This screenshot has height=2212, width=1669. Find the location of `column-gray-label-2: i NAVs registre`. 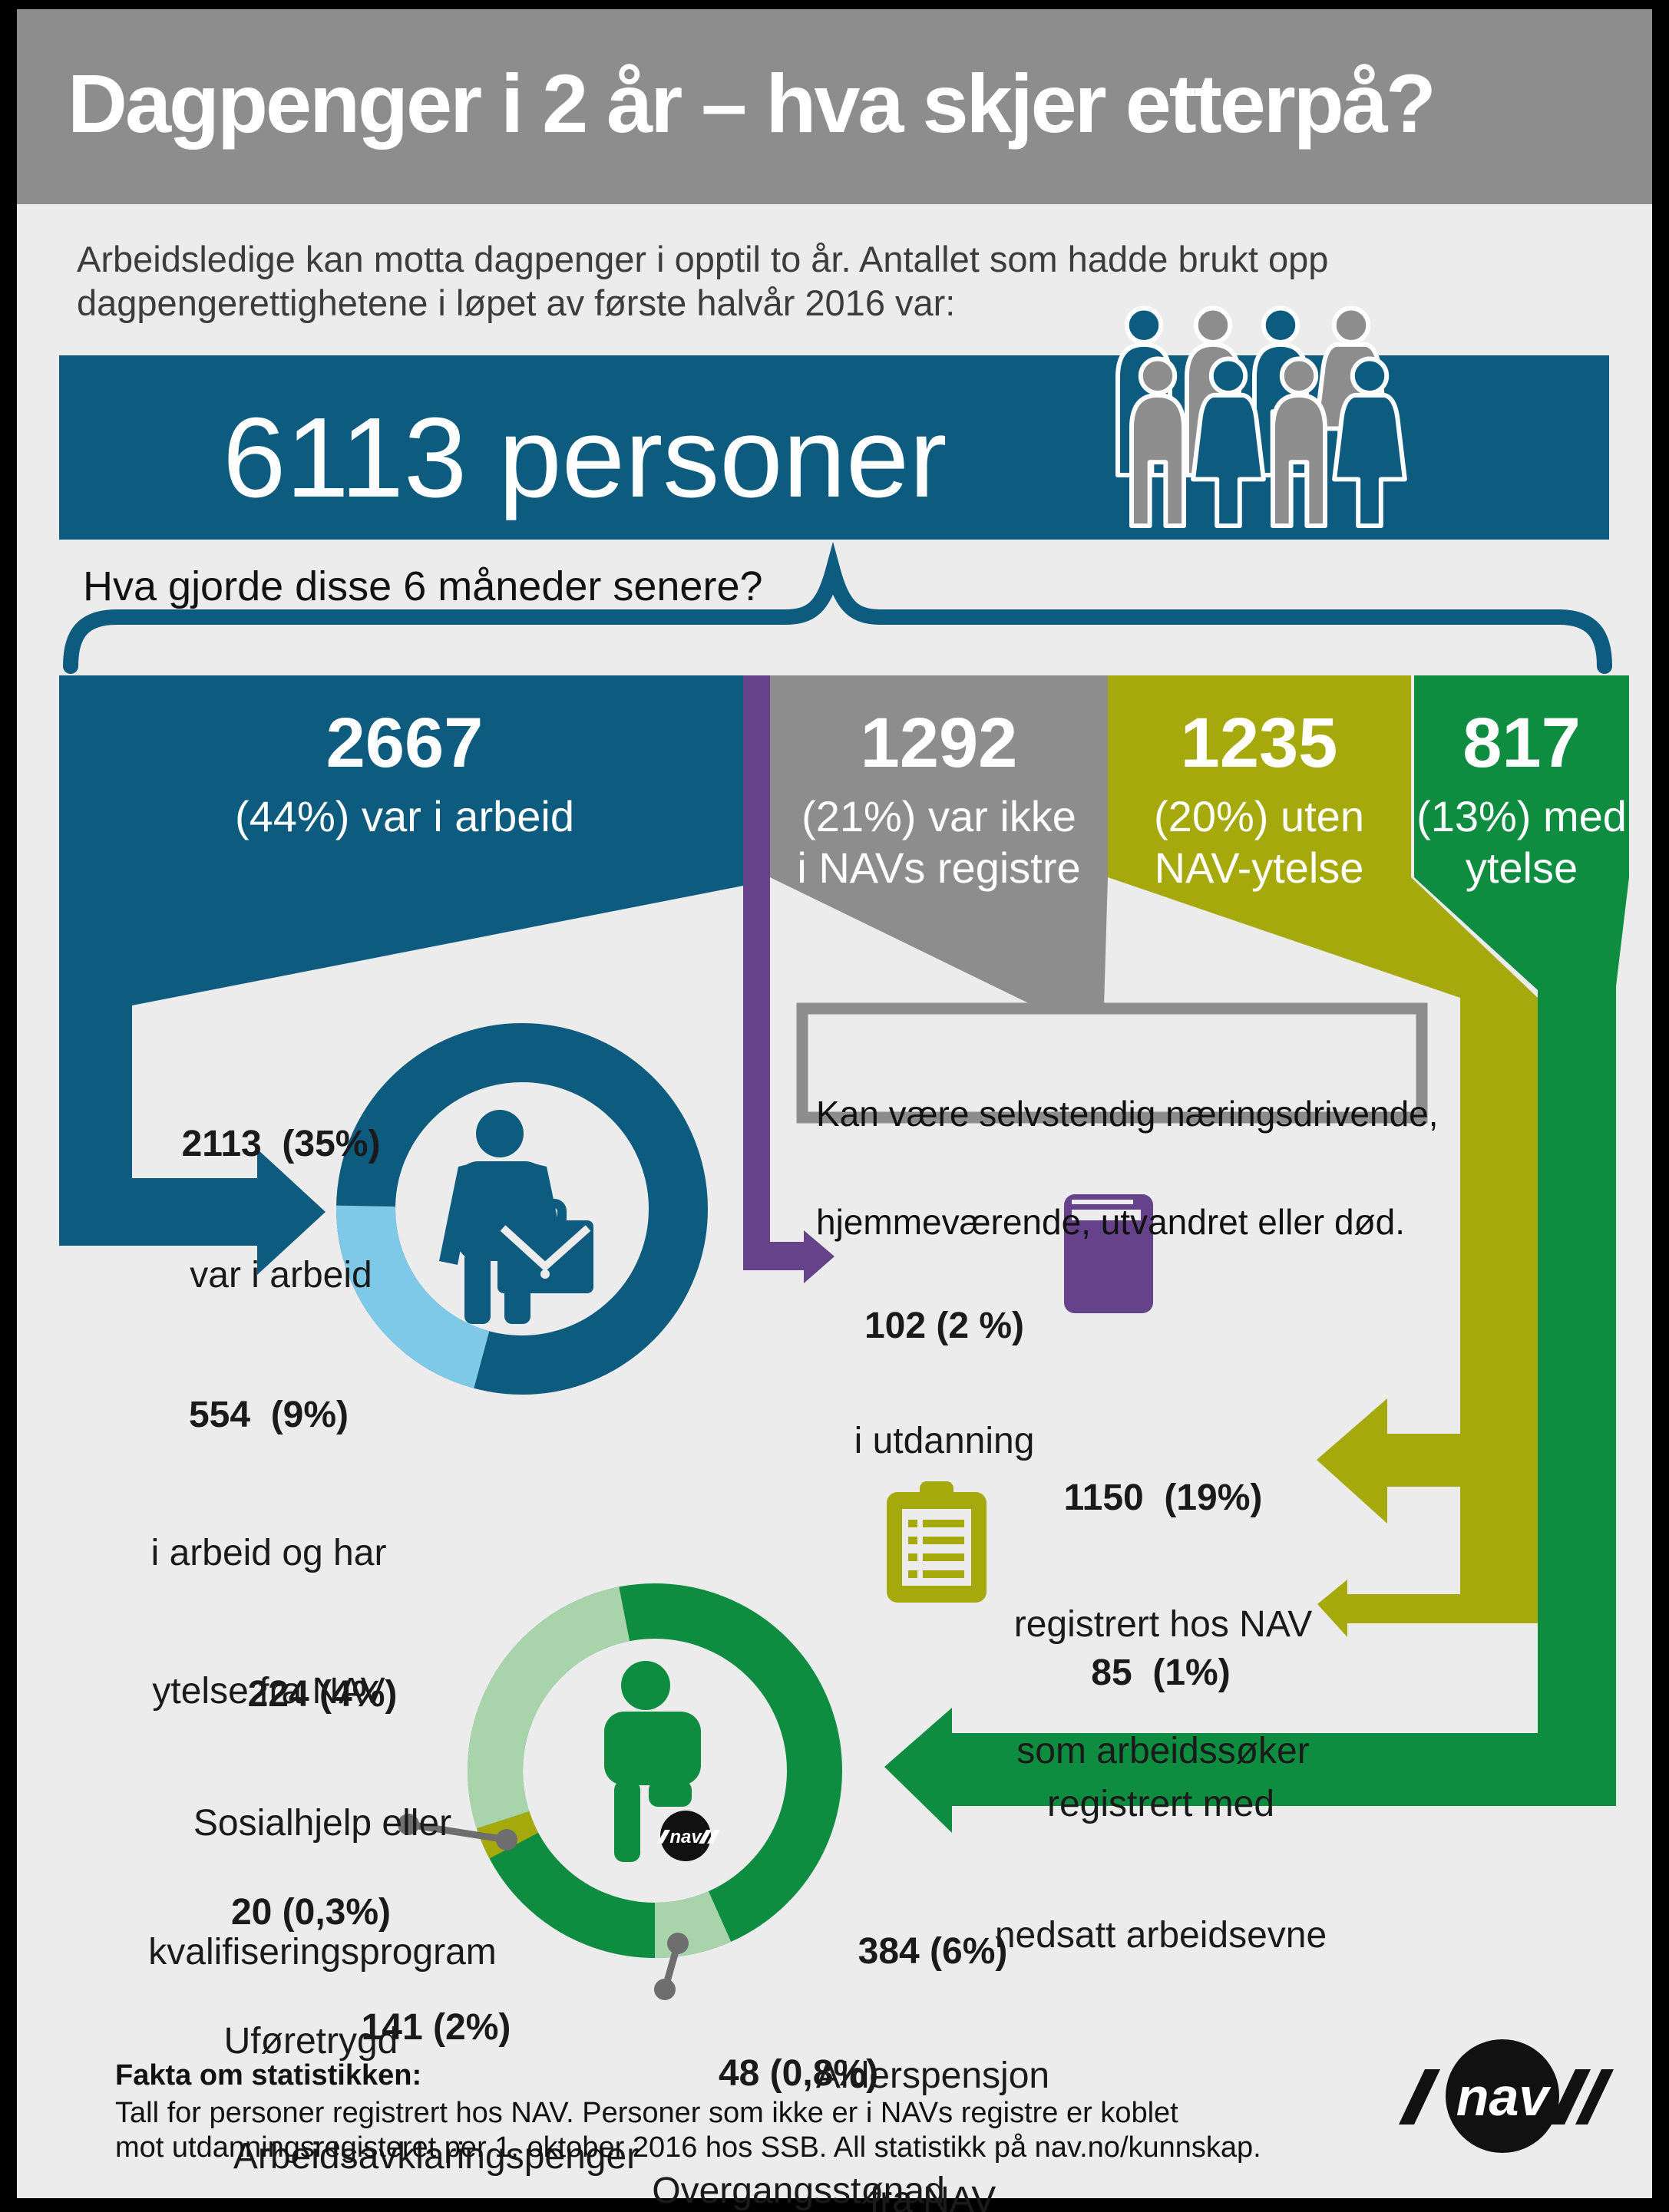

column-gray-label-2: i NAVs registre is located at coordinates (939, 868).